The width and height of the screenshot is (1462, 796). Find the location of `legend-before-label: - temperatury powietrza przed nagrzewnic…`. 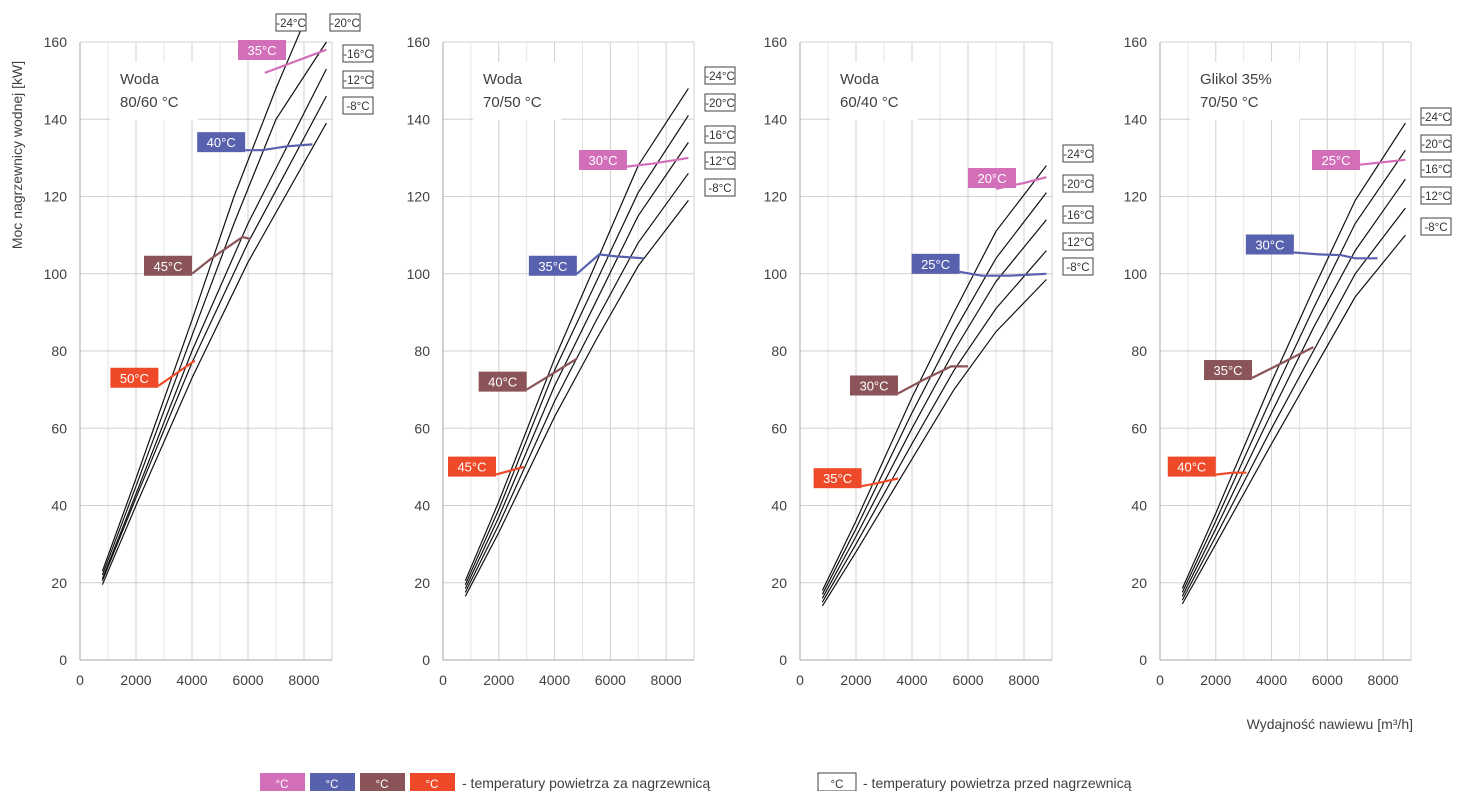

legend-before-label: - temperatury powietrza przed nagrzewnic… is located at coordinates (997, 783).